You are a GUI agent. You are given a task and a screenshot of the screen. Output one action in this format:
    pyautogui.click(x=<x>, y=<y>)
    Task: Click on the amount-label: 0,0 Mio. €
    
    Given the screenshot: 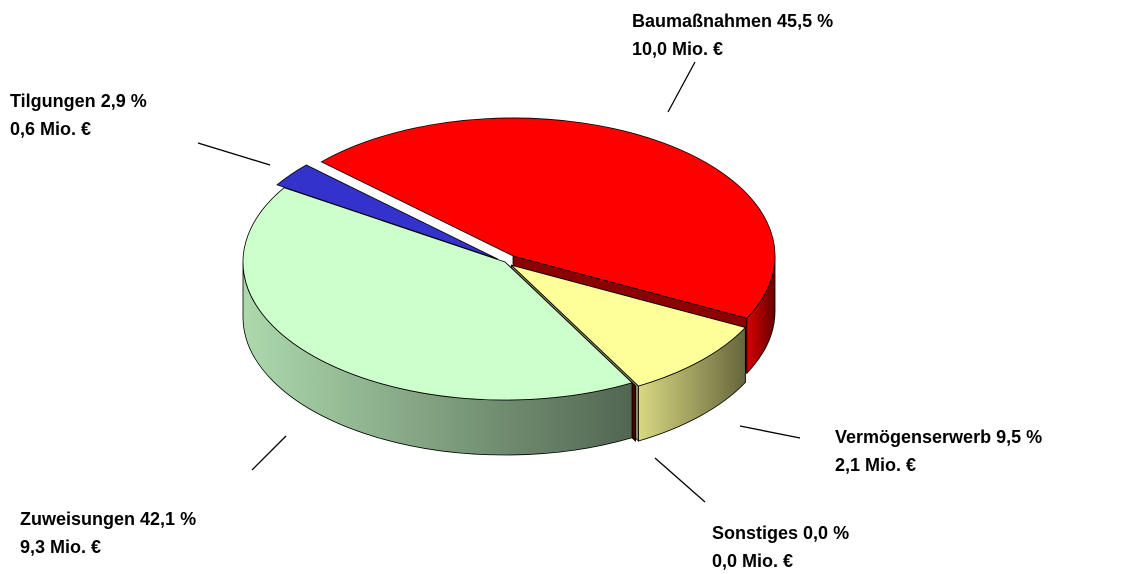 What is the action you would take?
    pyautogui.click(x=752, y=561)
    